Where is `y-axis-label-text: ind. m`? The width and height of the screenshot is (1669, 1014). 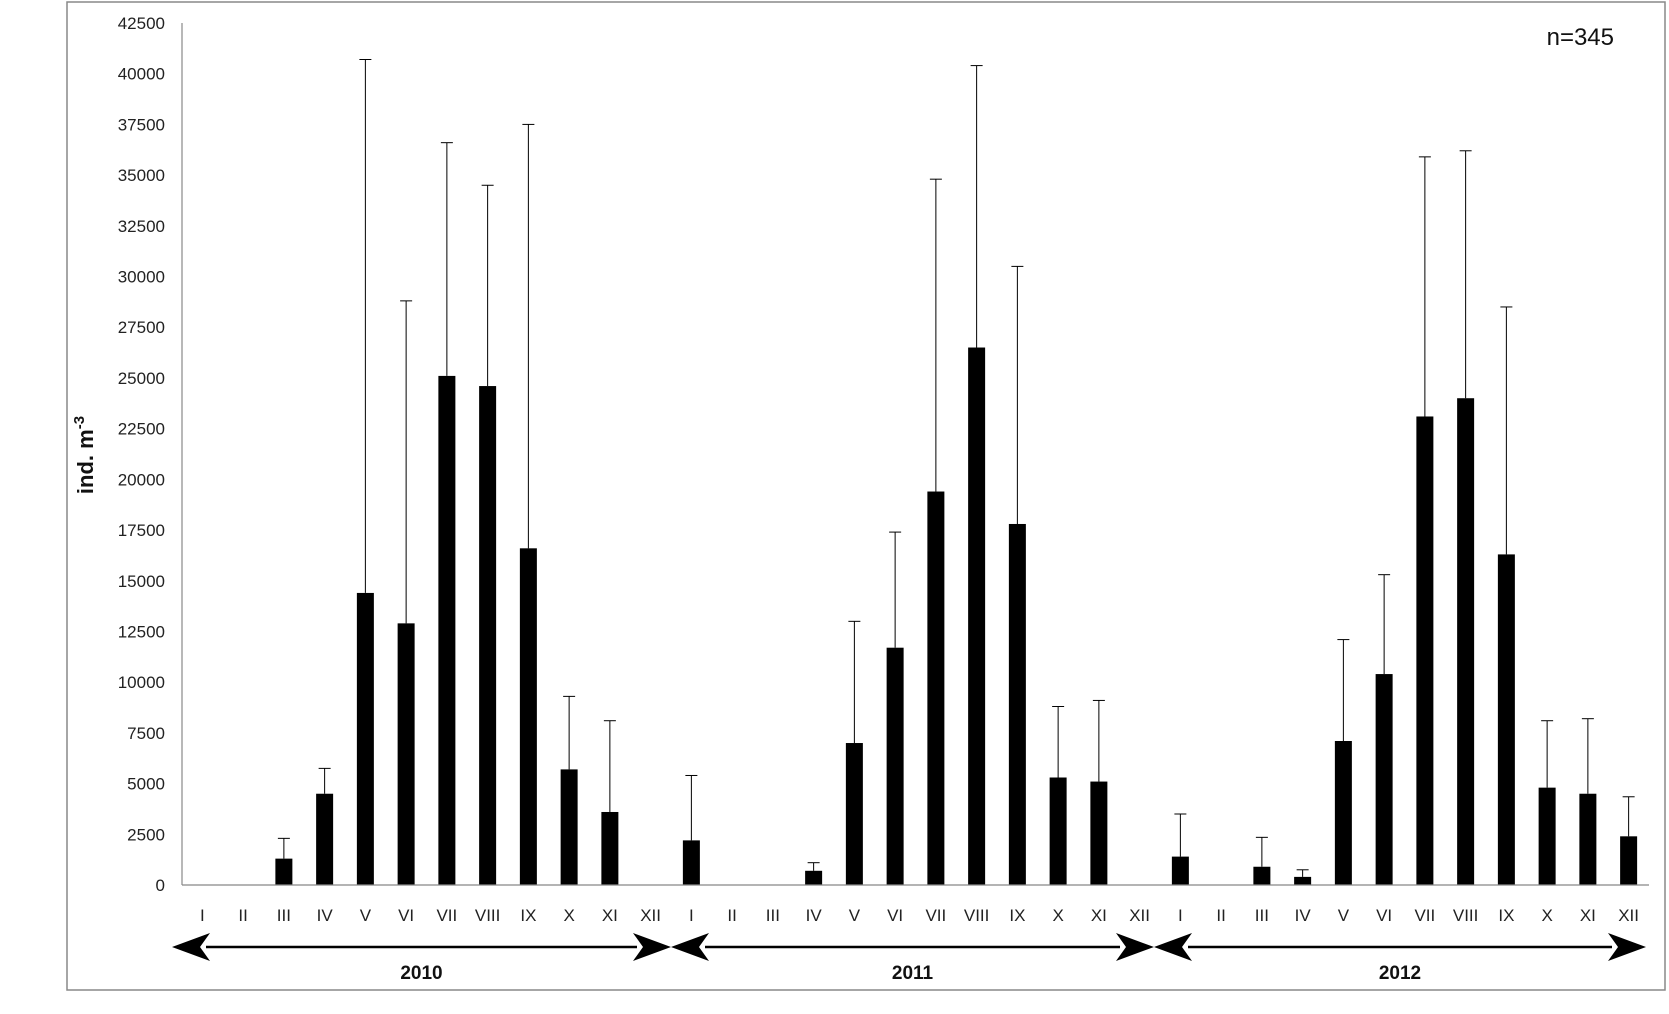 y-axis-label-text: ind. m is located at coordinates (85, 461).